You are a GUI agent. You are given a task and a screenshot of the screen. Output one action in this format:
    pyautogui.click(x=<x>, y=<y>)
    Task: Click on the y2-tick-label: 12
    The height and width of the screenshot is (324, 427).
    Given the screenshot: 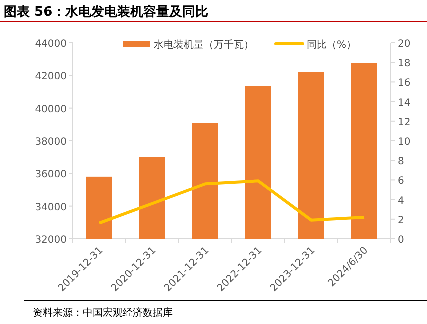 What is the action you would take?
    pyautogui.click(x=404, y=122)
    